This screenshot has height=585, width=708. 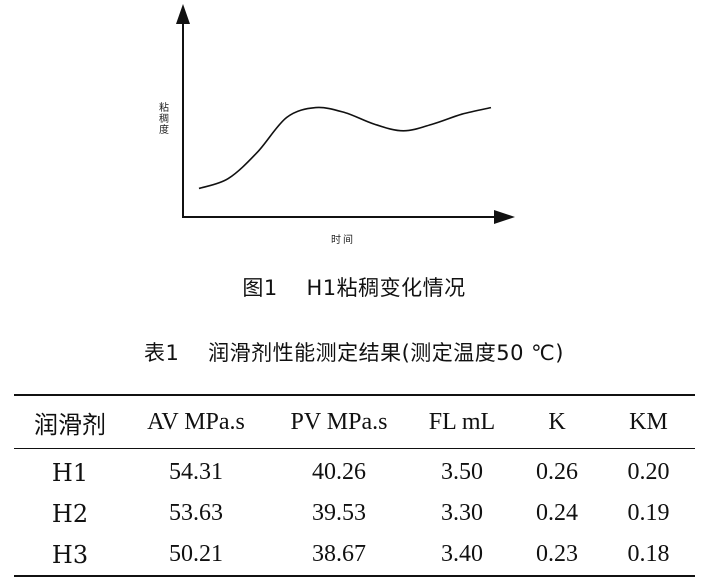 What do you see at coordinates (354, 353) in the screenshot?
I see `table-caption: 表1 润滑剂性能测定结果(测定温度50 ℃)` at bounding box center [354, 353].